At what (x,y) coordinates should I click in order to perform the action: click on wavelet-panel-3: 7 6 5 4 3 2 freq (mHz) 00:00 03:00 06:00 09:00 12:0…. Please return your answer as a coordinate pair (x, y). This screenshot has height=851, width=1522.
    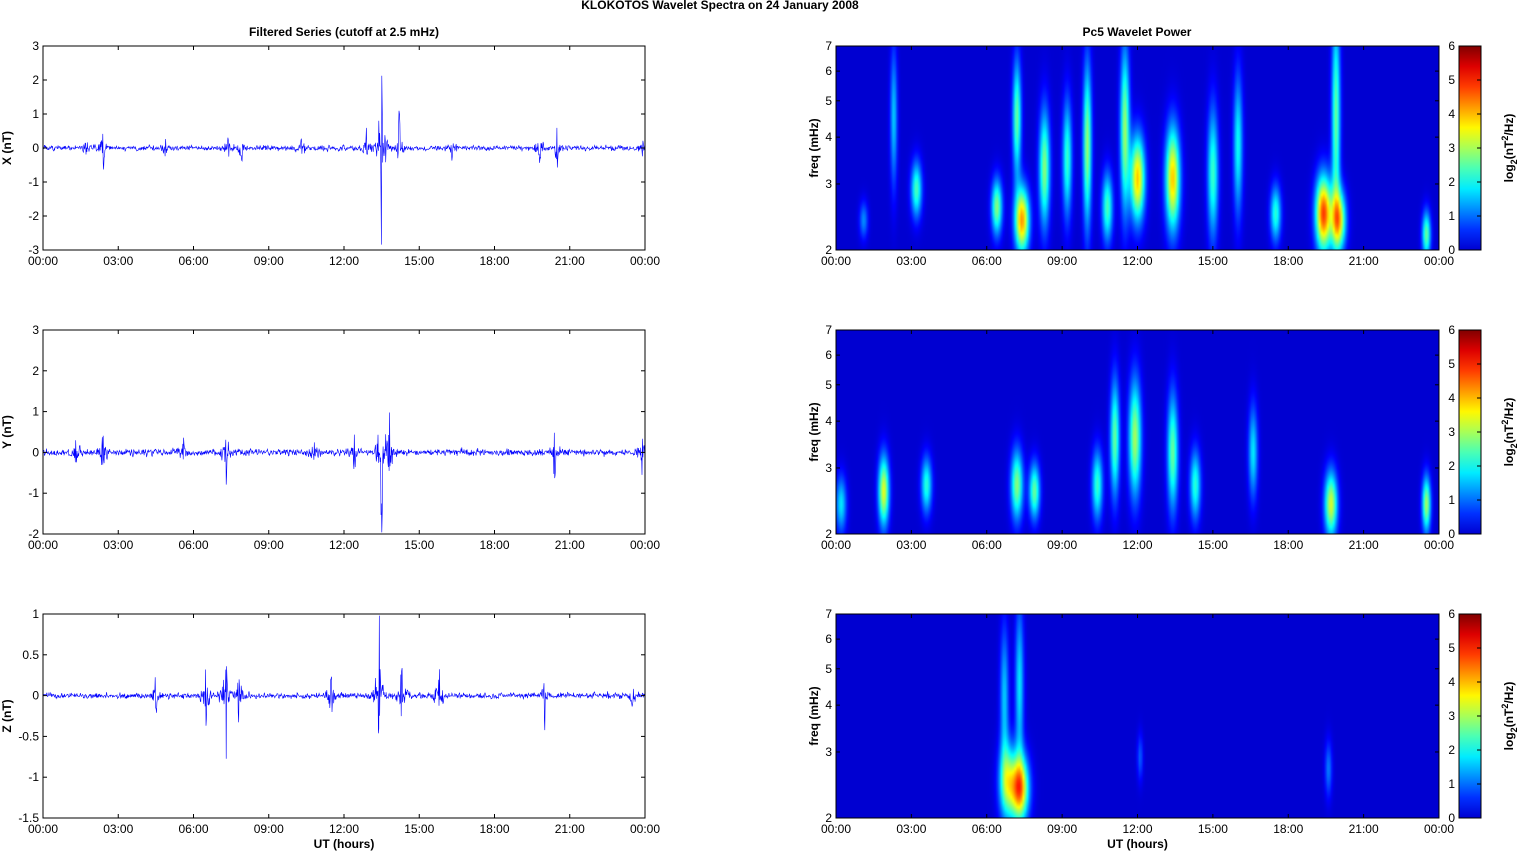
    Looking at the image, I should click on (1163, 729).